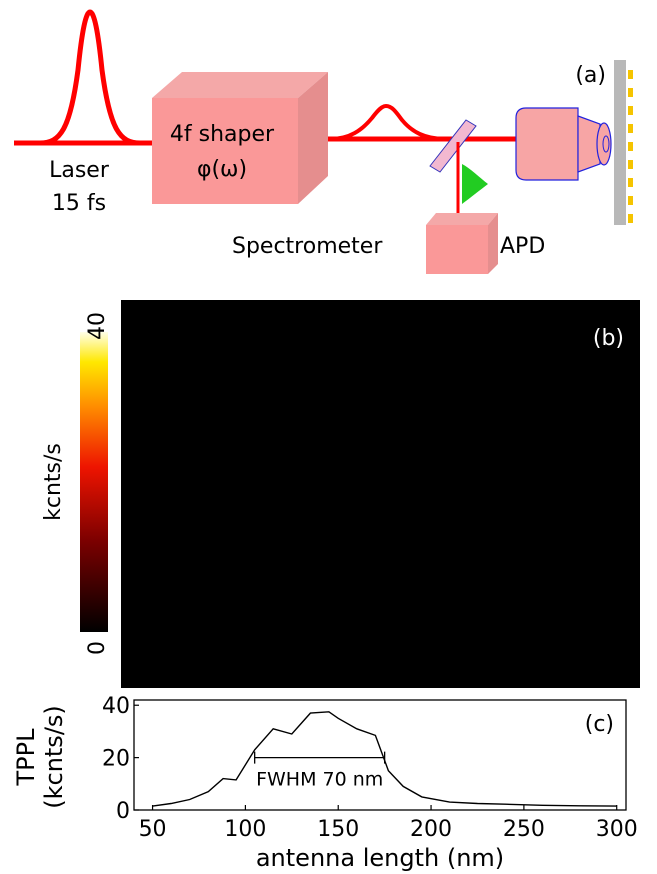  I want to click on x-tick-label: 250, so click(524, 829).